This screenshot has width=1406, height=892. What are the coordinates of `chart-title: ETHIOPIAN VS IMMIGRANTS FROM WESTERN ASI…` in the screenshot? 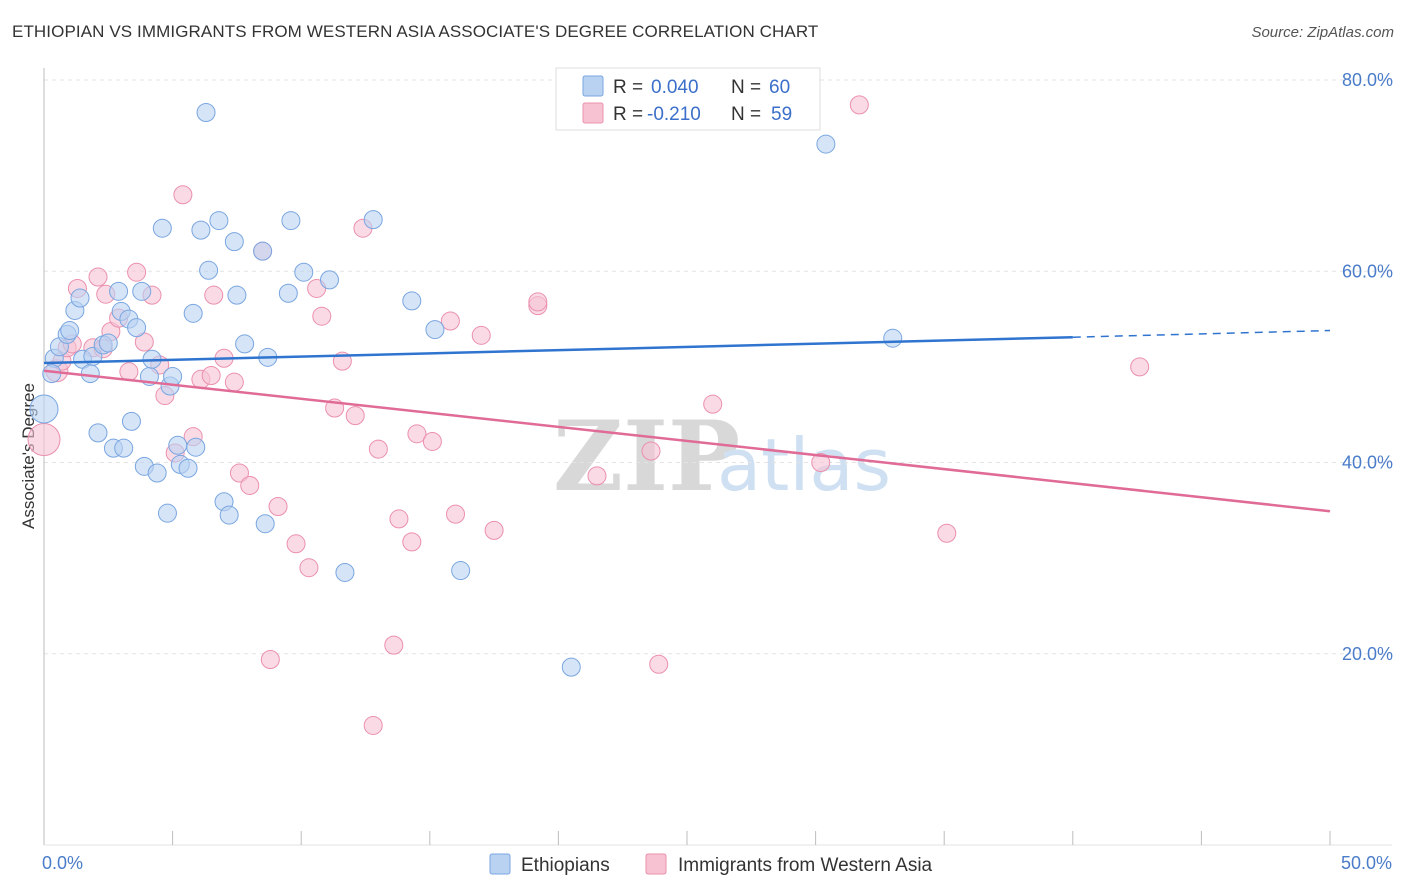 It's located at (415, 31).